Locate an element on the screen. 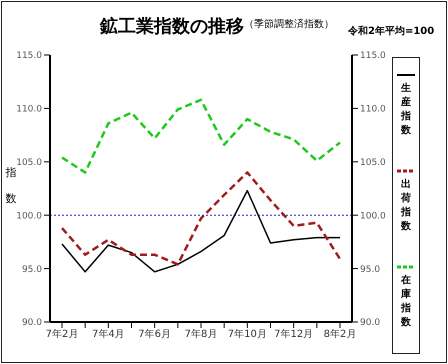 Image resolution: width=448 pixels, height=364 pixels. y2-tick-label: 100.0 is located at coordinates (373, 216).